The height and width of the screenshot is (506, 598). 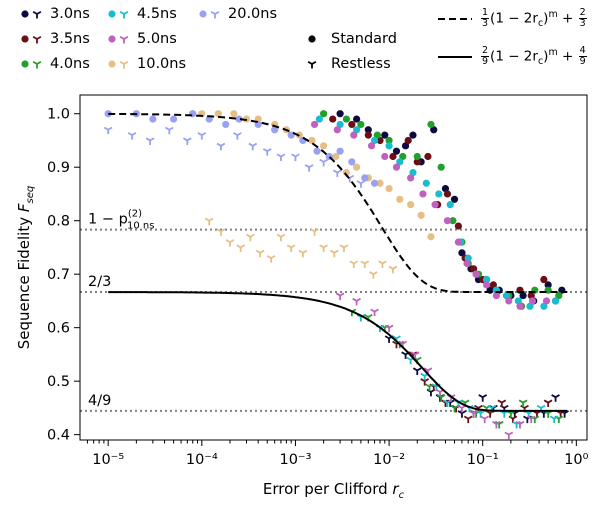 What do you see at coordinates (295, 460) in the screenshot?
I see `x-tick-label: 10⁻³` at bounding box center [295, 460].